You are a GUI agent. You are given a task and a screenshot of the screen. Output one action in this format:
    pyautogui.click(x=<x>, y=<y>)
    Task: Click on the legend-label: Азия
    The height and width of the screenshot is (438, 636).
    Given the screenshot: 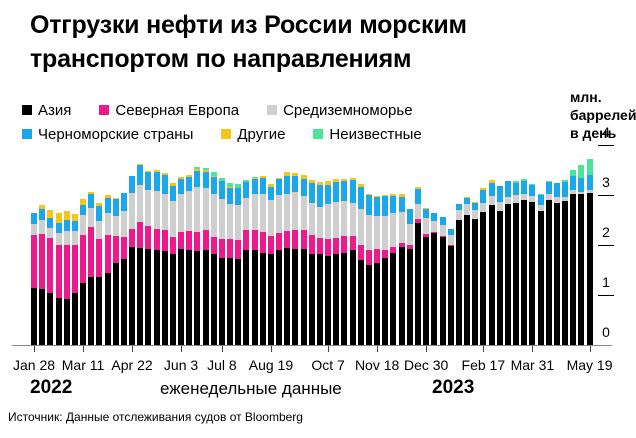 What is the action you would take?
    pyautogui.click(x=55, y=110)
    